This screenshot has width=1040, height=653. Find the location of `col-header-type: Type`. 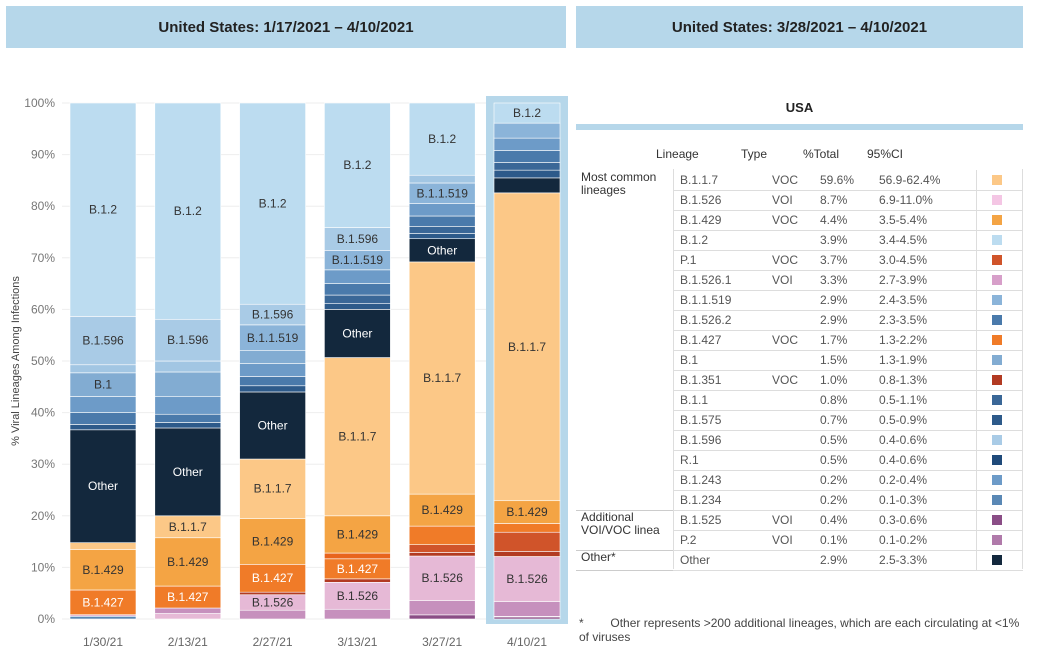

col-header-type: Type is located at coordinates (754, 154).